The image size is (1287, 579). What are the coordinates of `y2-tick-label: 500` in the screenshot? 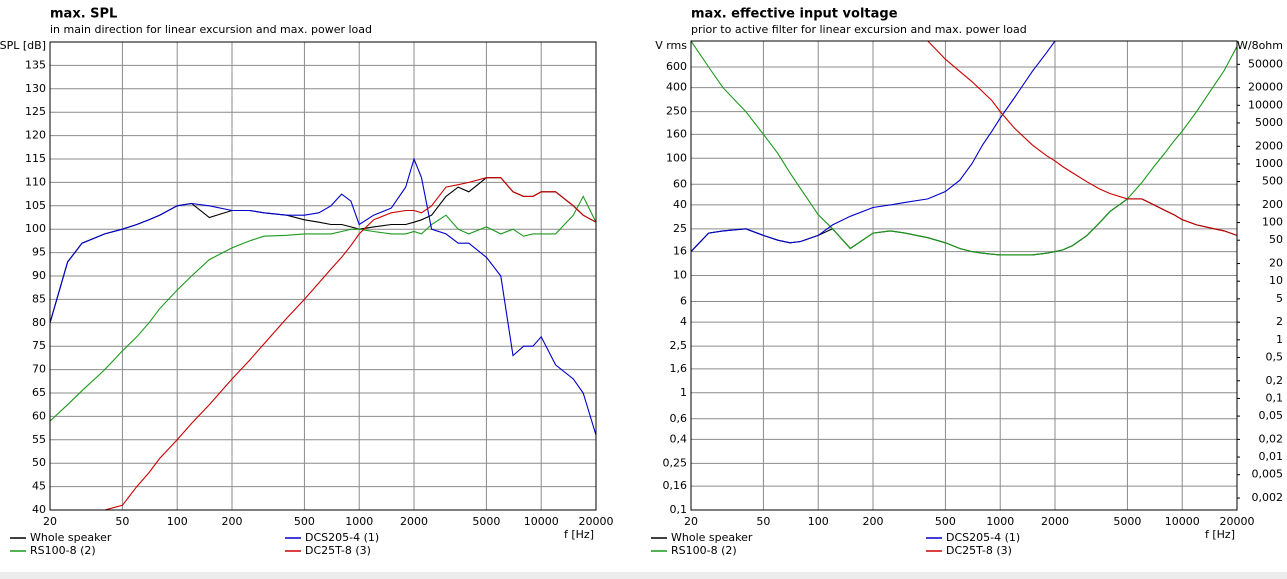 It's located at (1272, 181).